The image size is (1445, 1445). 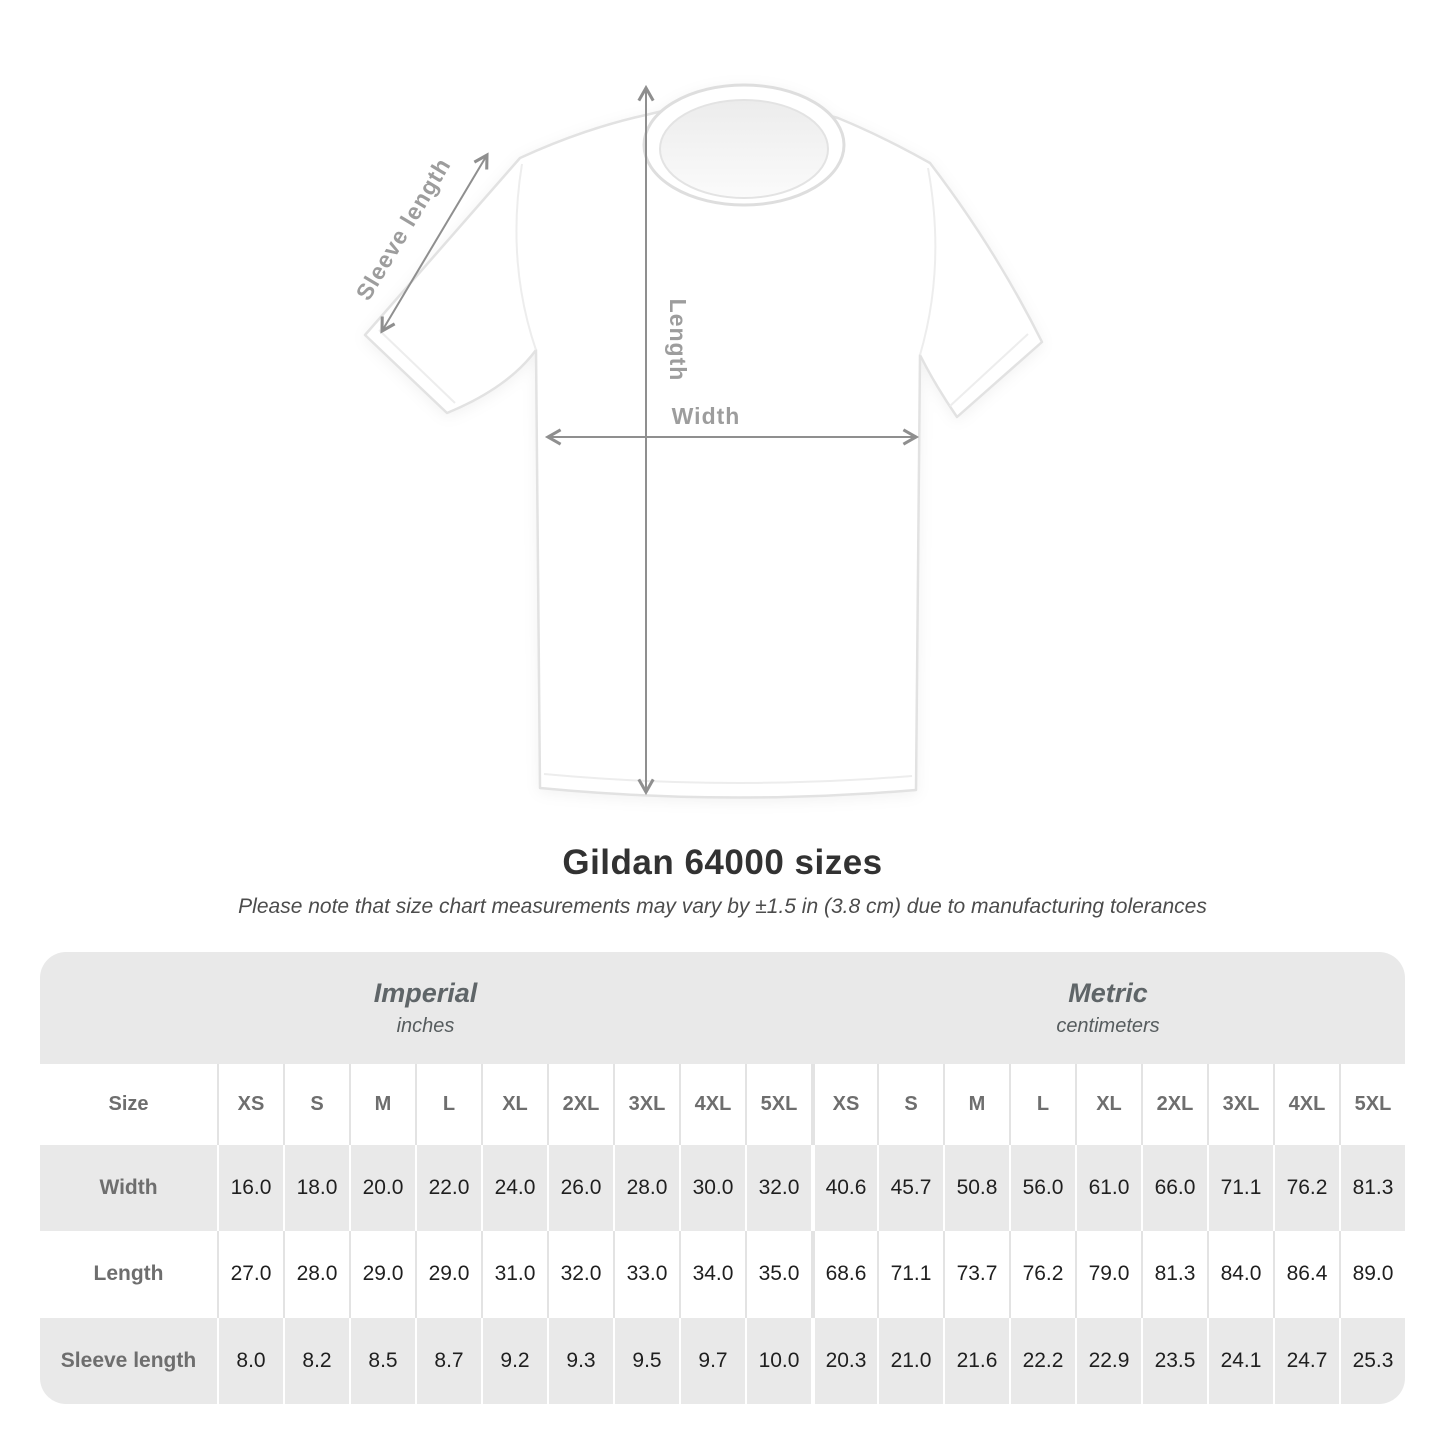 What do you see at coordinates (128, 1188) in the screenshot?
I see `row-label: Width` at bounding box center [128, 1188].